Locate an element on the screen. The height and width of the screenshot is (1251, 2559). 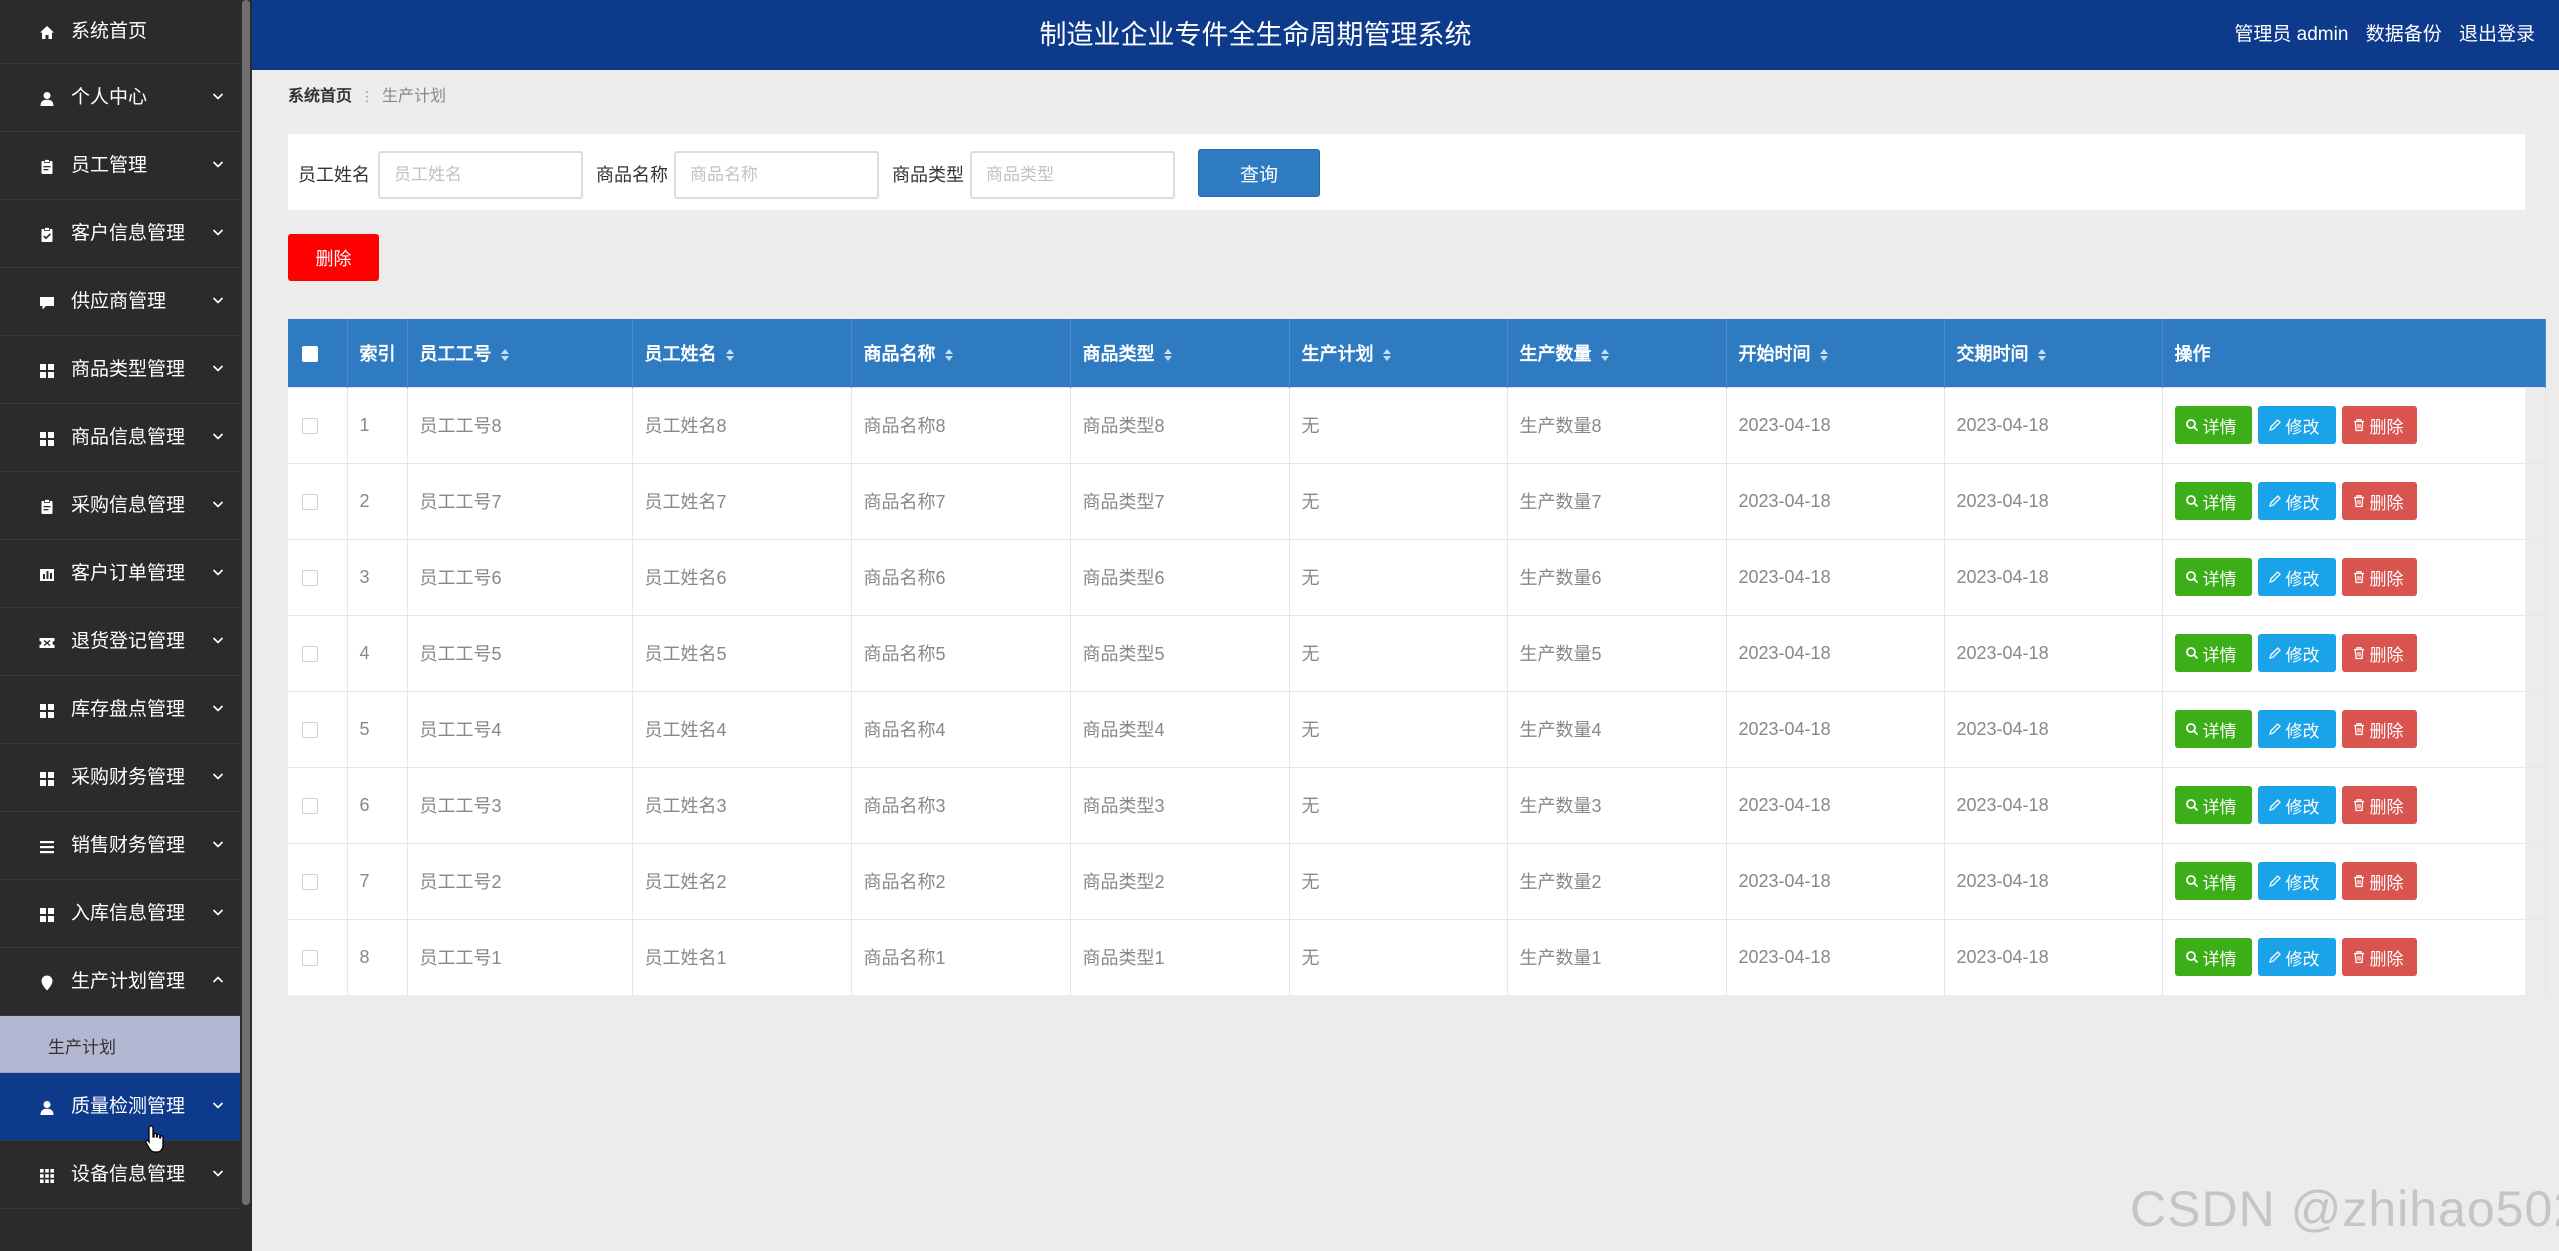
sidebar-item-11: 库存盘点管理 is located at coordinates (120, 710).